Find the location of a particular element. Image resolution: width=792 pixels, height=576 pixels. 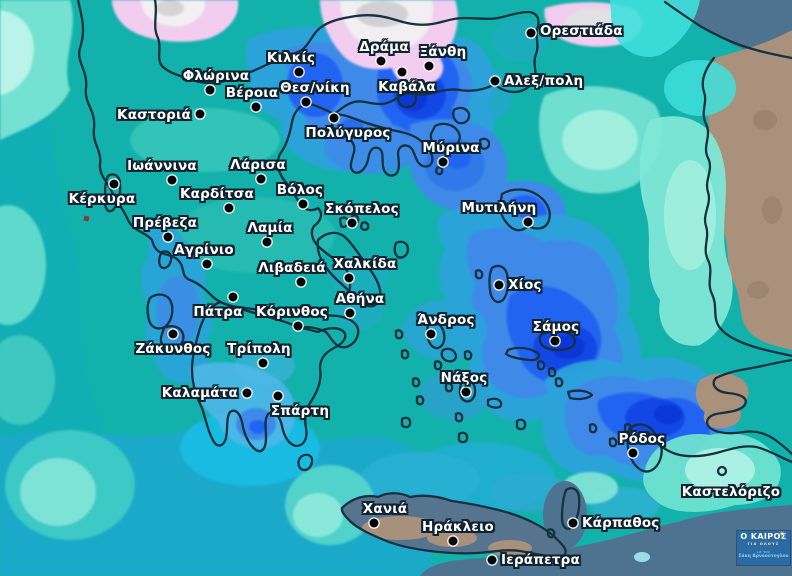

city-label: Λιβαδειά is located at coordinates (292, 268).